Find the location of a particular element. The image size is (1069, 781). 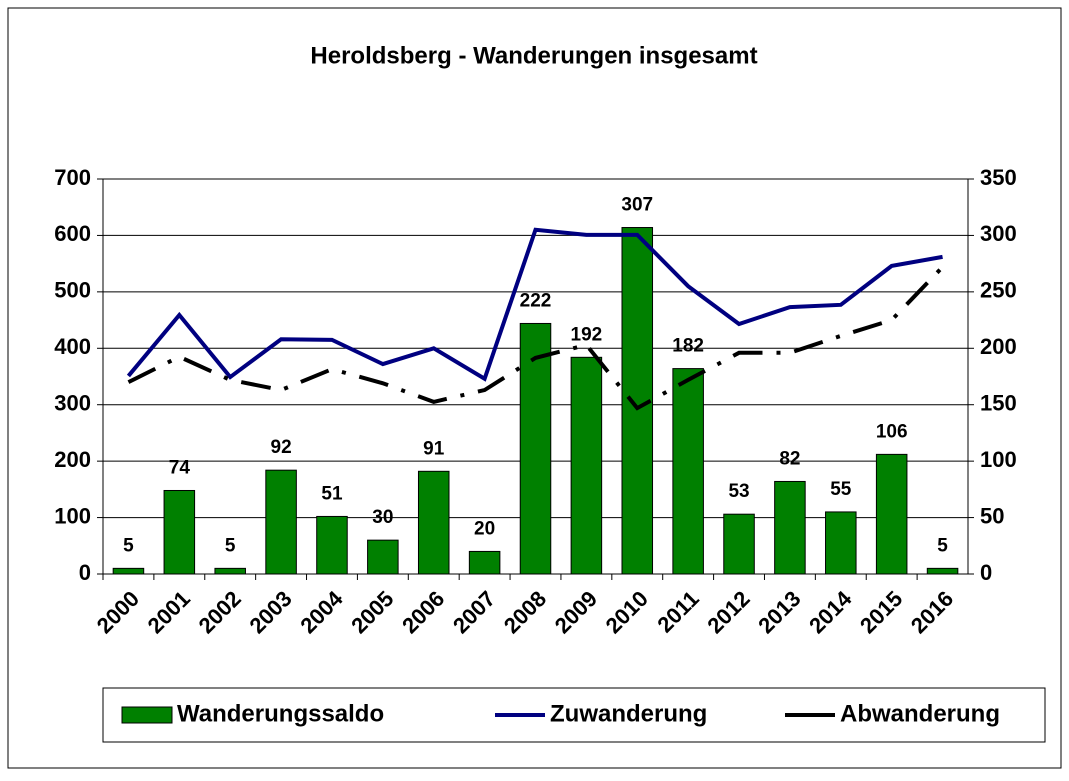

y-tick-label: 0 is located at coordinates (85, 572).